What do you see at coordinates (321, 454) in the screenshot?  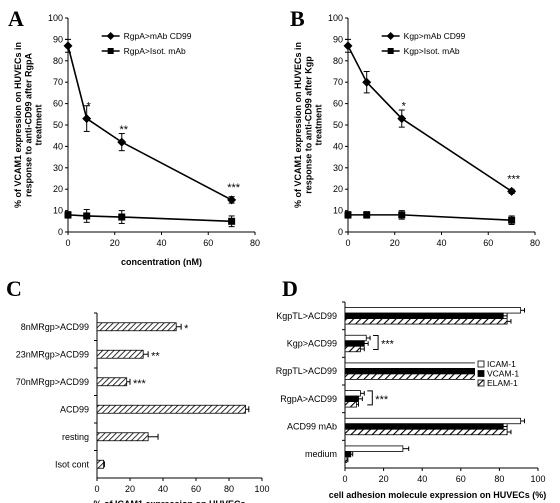 I see `category-label: medium` at bounding box center [321, 454].